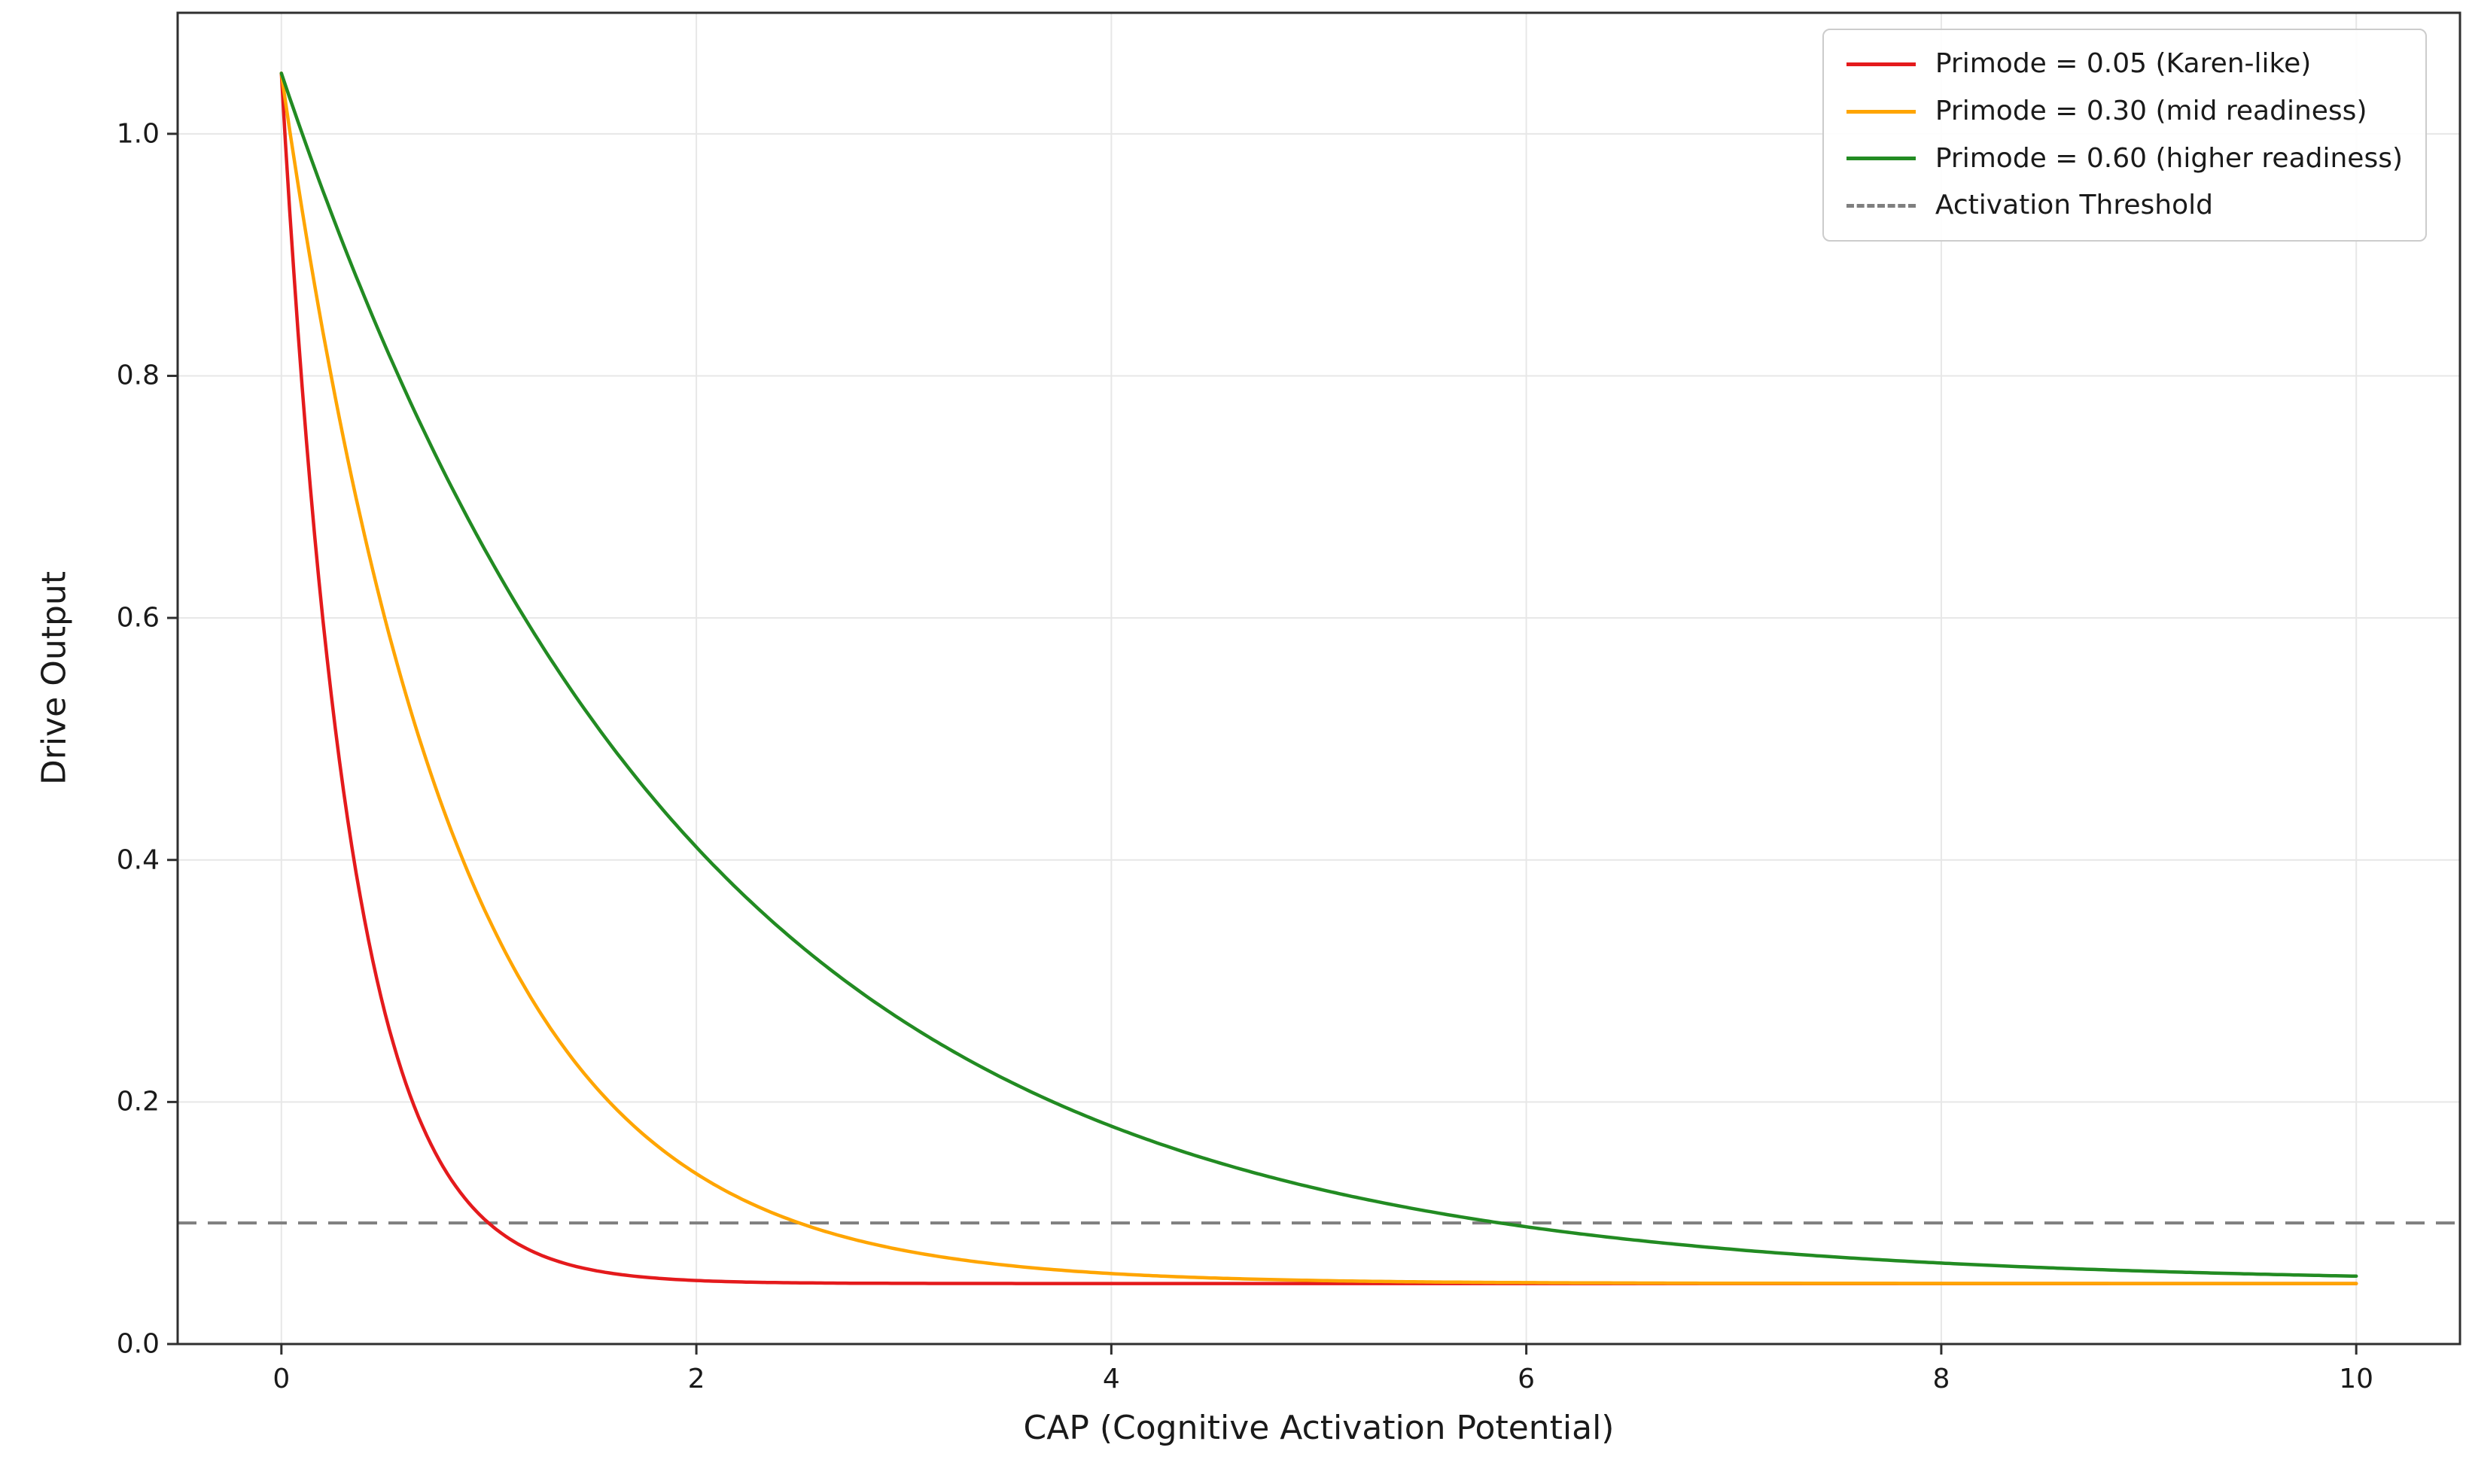  What do you see at coordinates (1527, 1379) in the screenshot?
I see `x-tick-label: 6` at bounding box center [1527, 1379].